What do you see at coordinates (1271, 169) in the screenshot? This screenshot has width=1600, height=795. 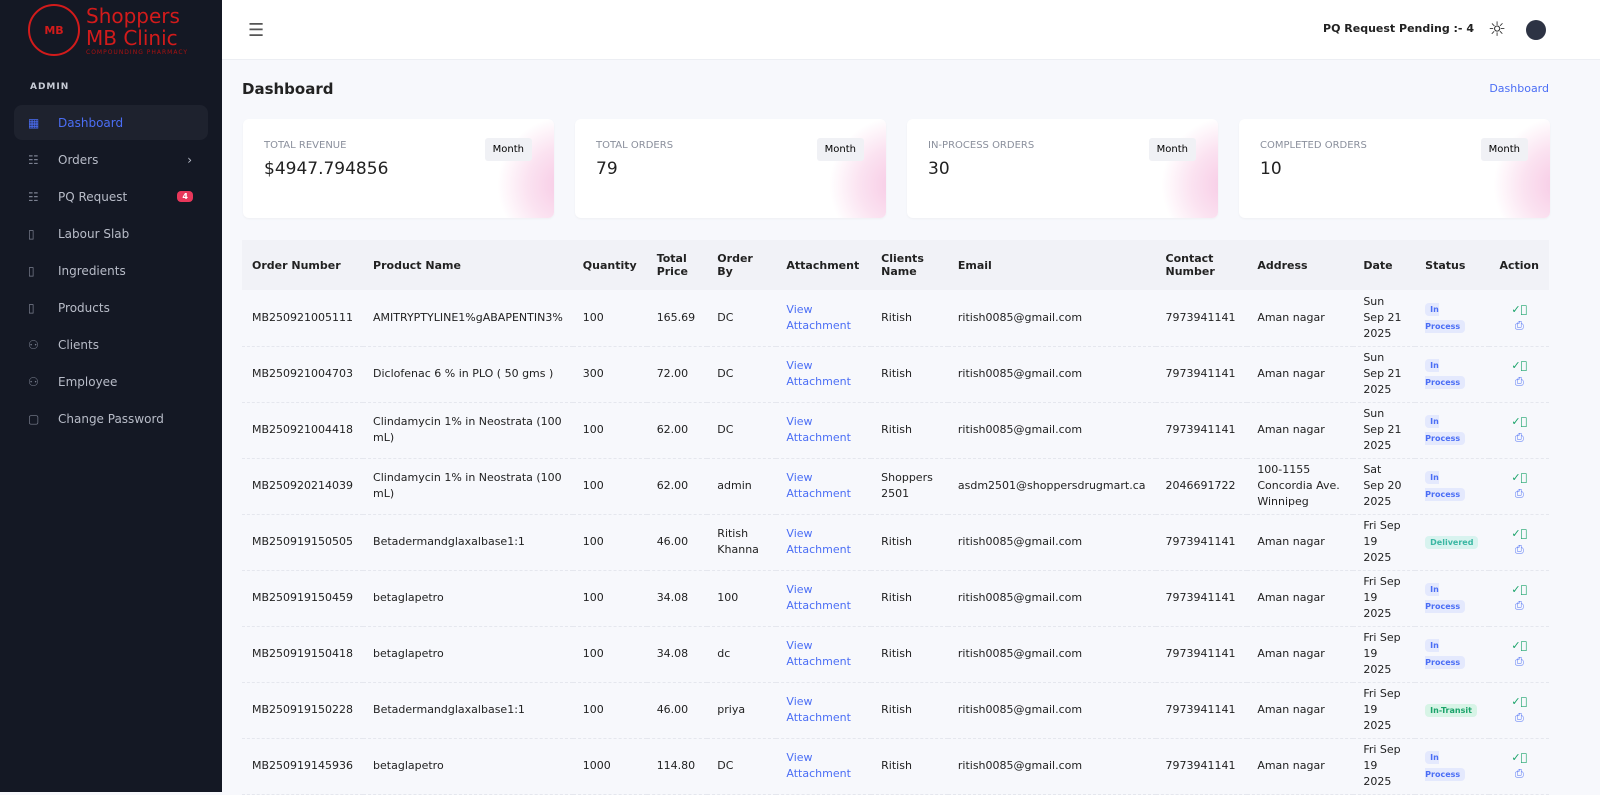 I see `card-value: 10` at bounding box center [1271, 169].